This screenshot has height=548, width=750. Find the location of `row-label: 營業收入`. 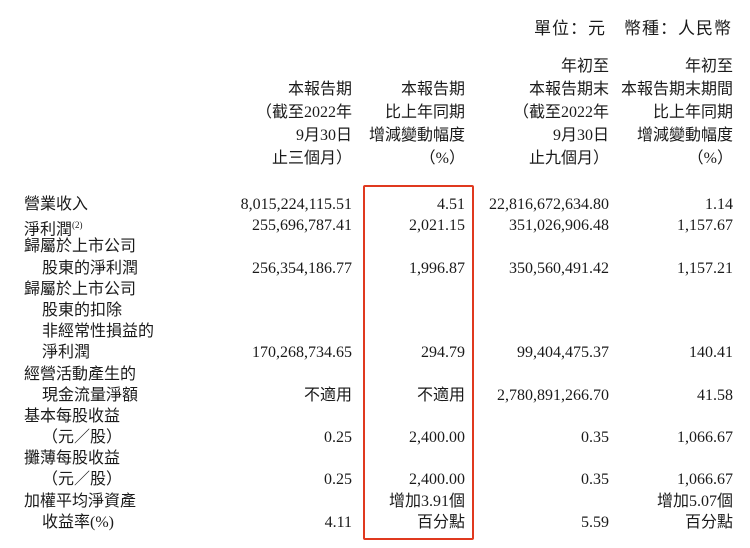

row-label: 營業收入 is located at coordinates (56, 204).